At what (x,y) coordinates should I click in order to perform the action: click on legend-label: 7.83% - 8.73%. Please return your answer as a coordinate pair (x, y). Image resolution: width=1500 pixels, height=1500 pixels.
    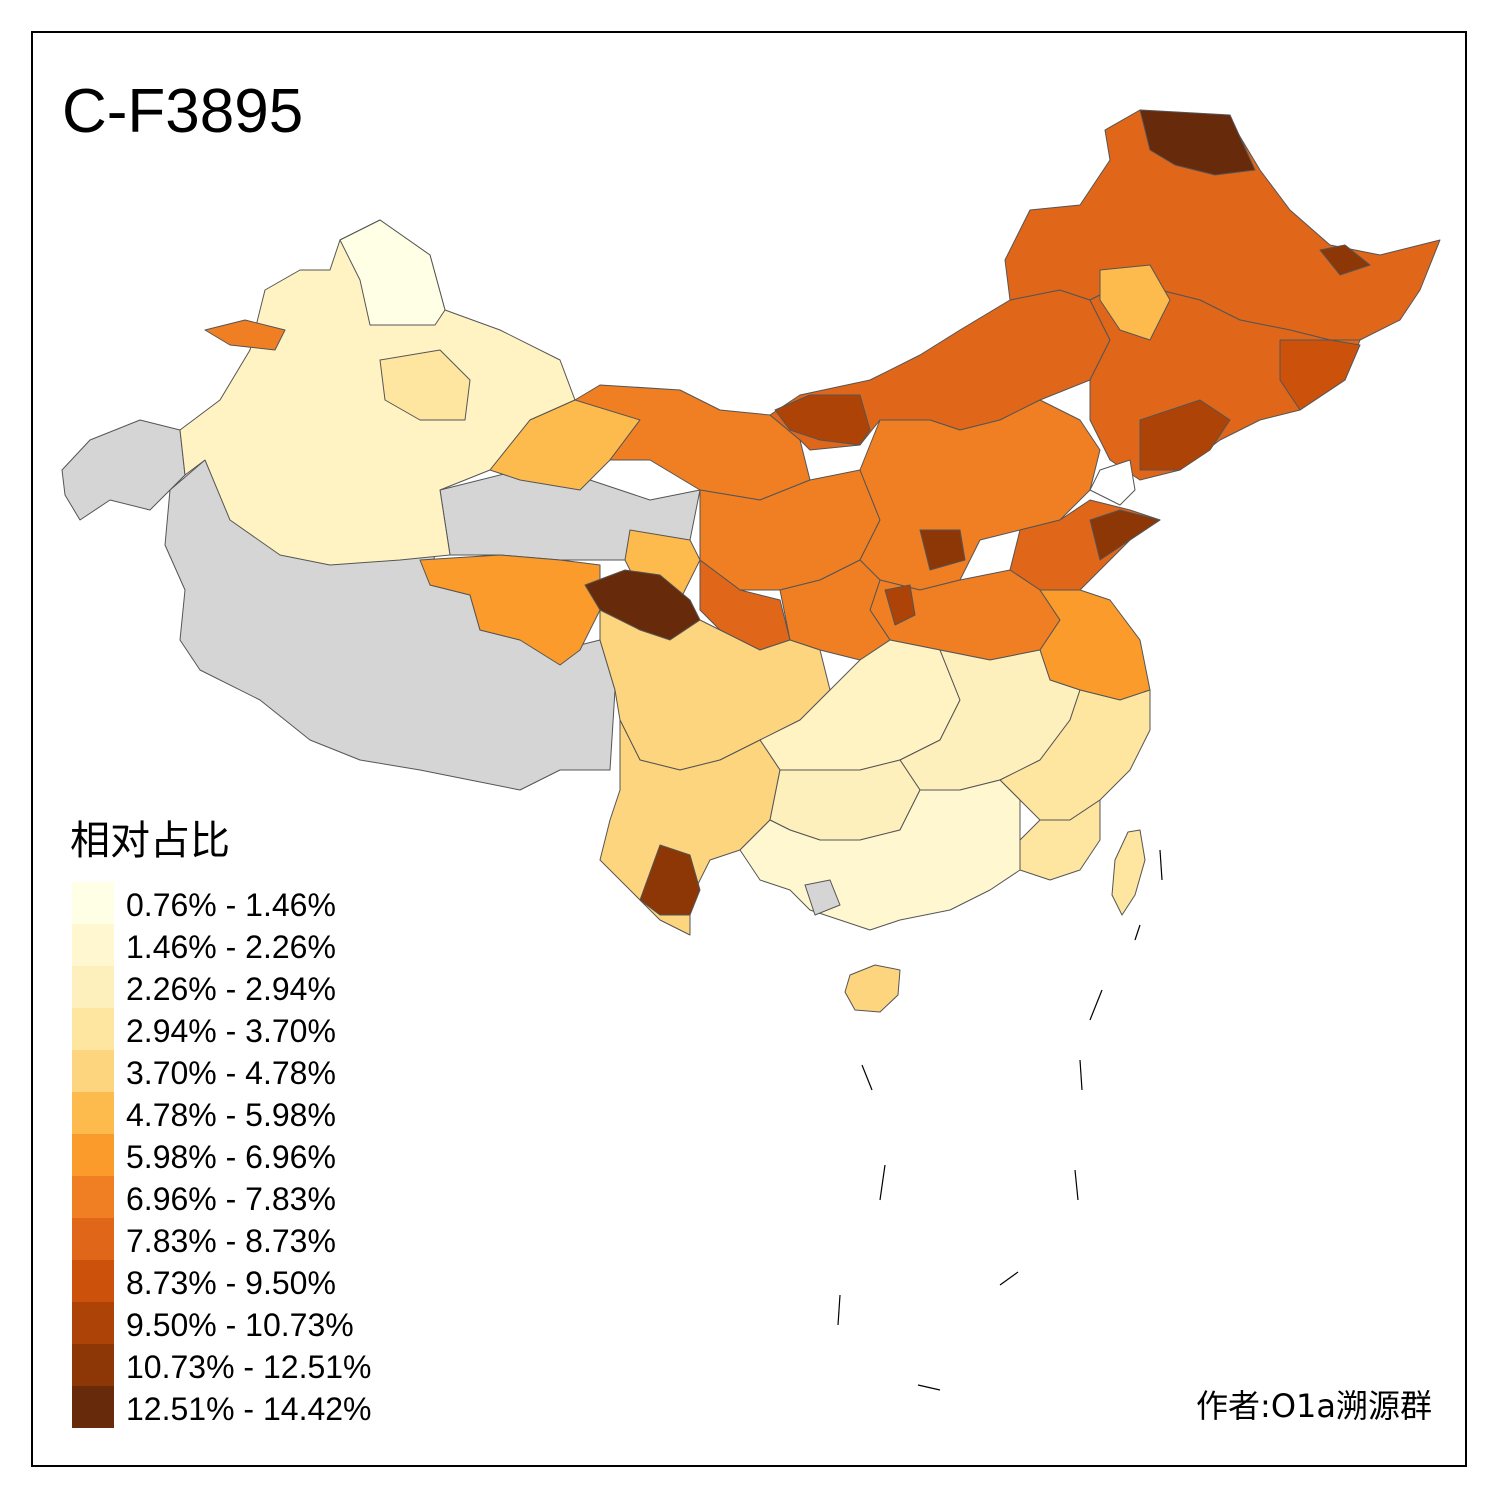
    Looking at the image, I should click on (231, 1241).